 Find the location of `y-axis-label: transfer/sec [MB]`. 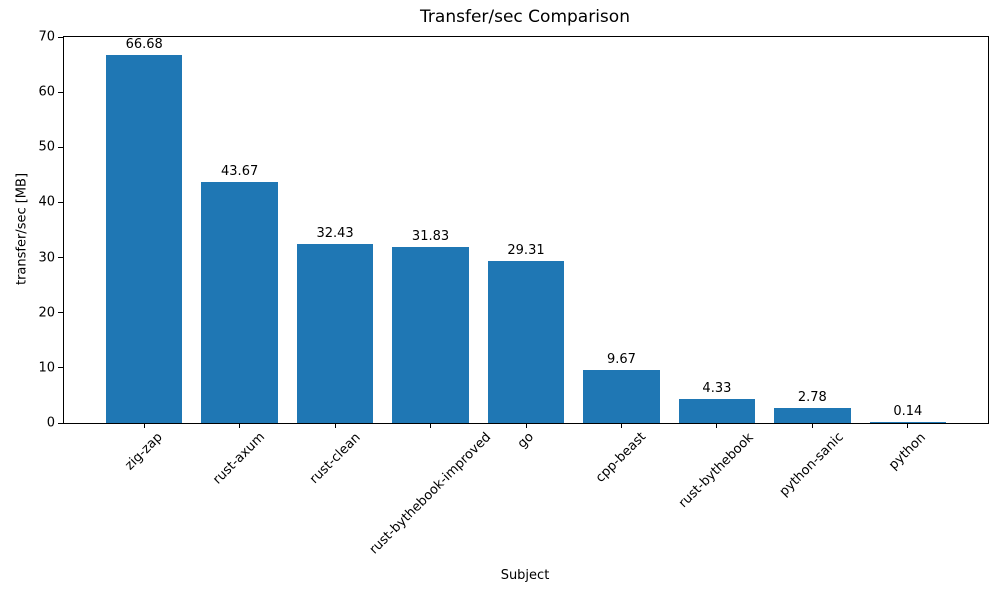

y-axis-label: transfer/sec [MB] is located at coordinates (22, 229).